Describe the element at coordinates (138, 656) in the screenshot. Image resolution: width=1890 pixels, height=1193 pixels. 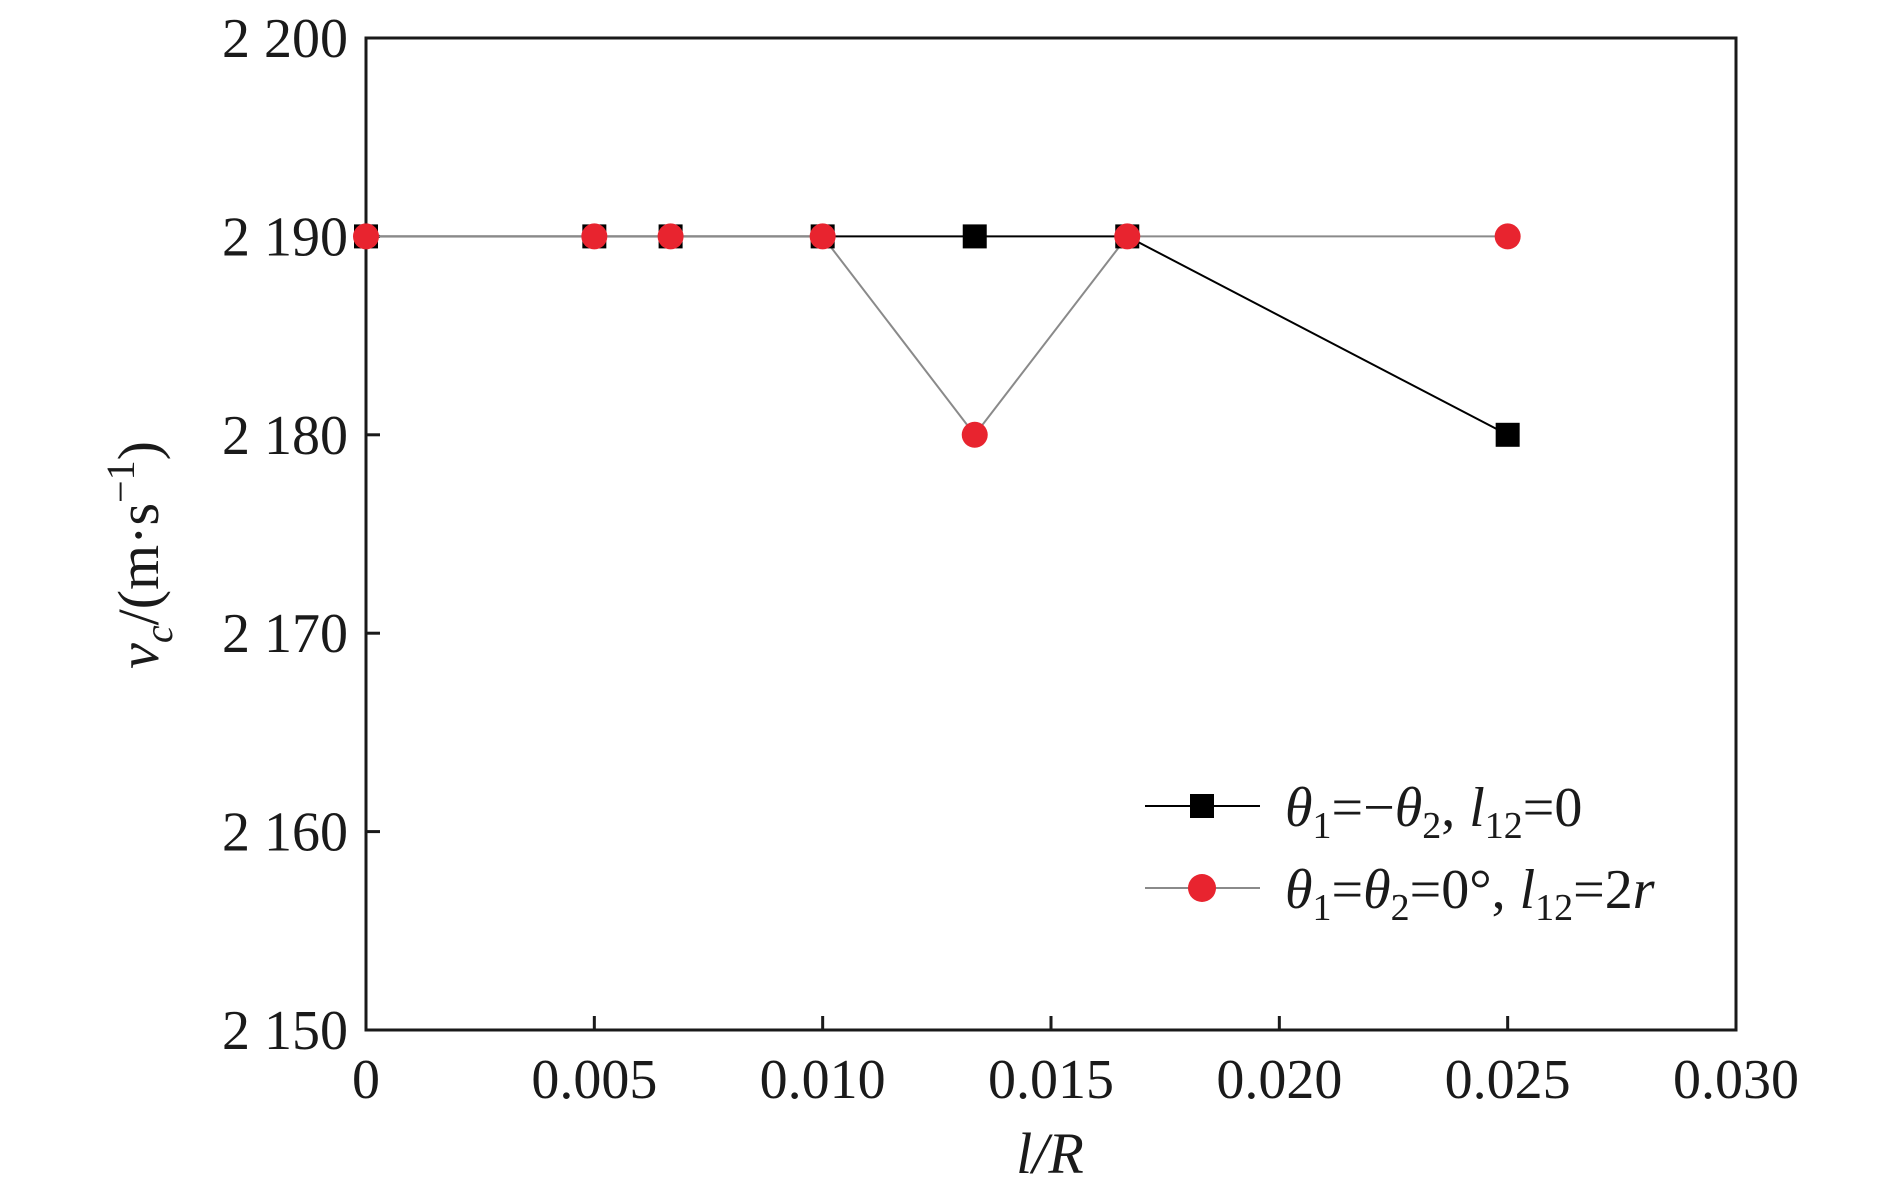
I see `y-axis-title-var: v` at that location.